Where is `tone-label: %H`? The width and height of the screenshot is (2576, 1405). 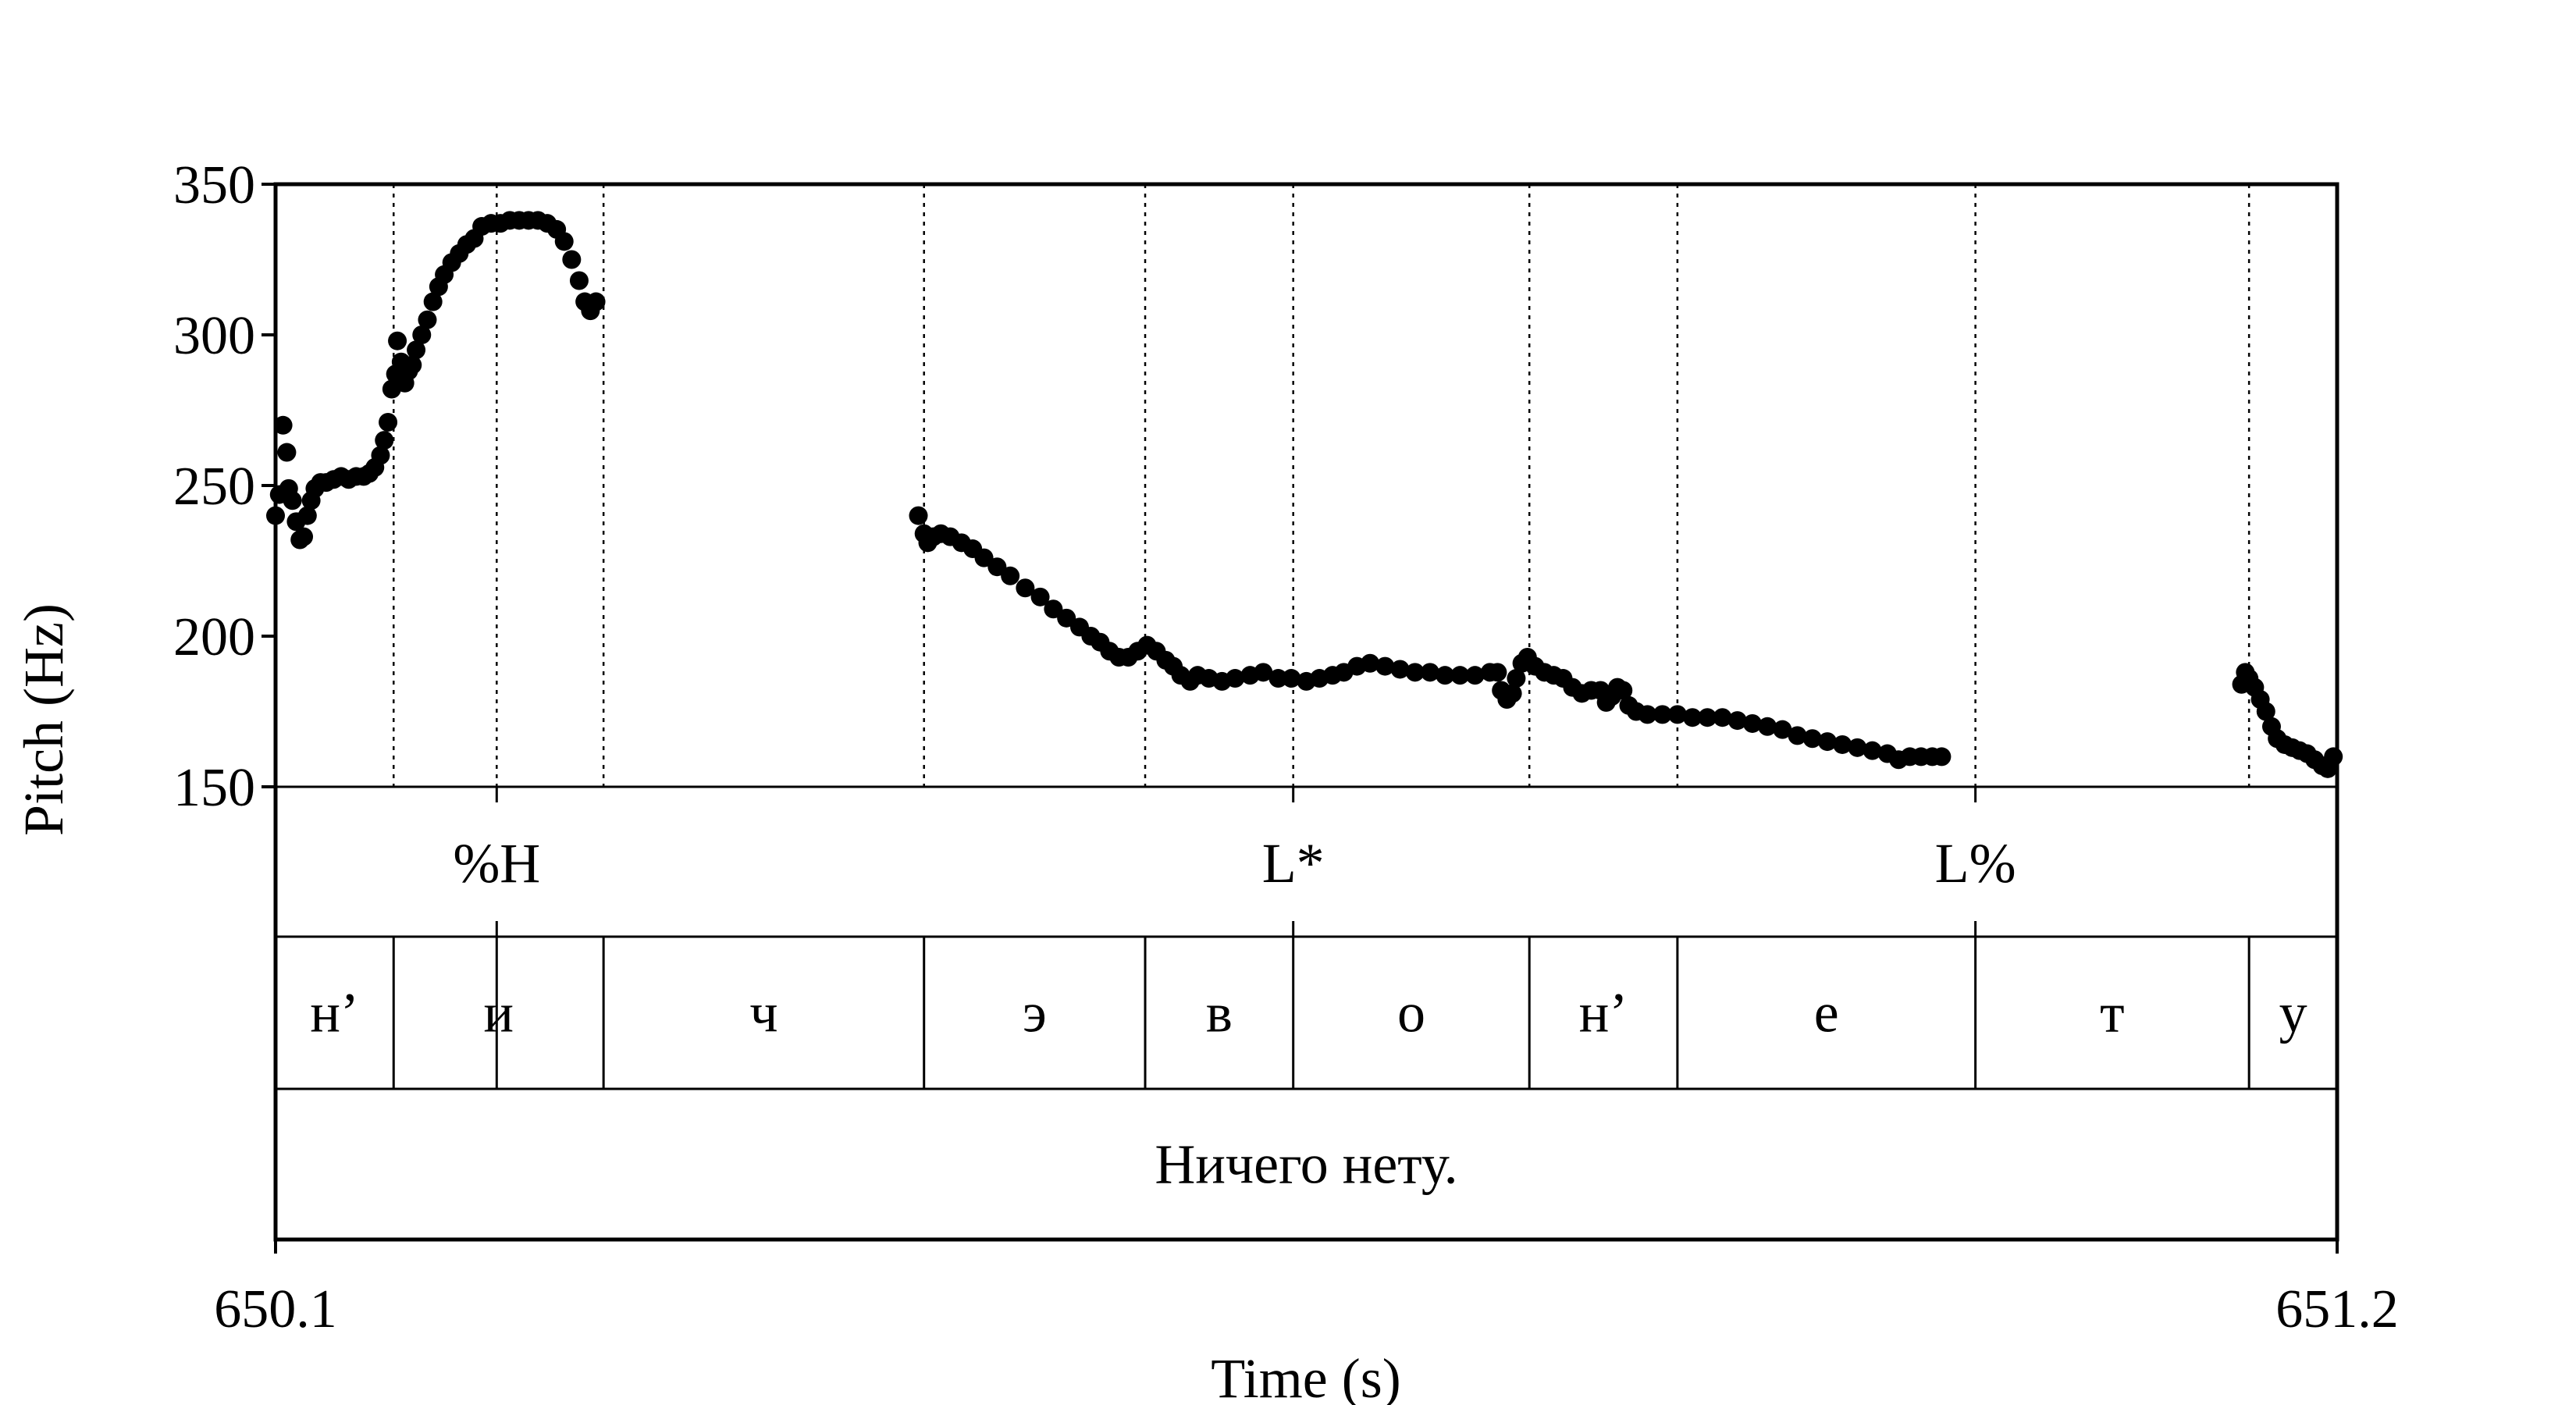
tone-label: %H is located at coordinates (496, 864).